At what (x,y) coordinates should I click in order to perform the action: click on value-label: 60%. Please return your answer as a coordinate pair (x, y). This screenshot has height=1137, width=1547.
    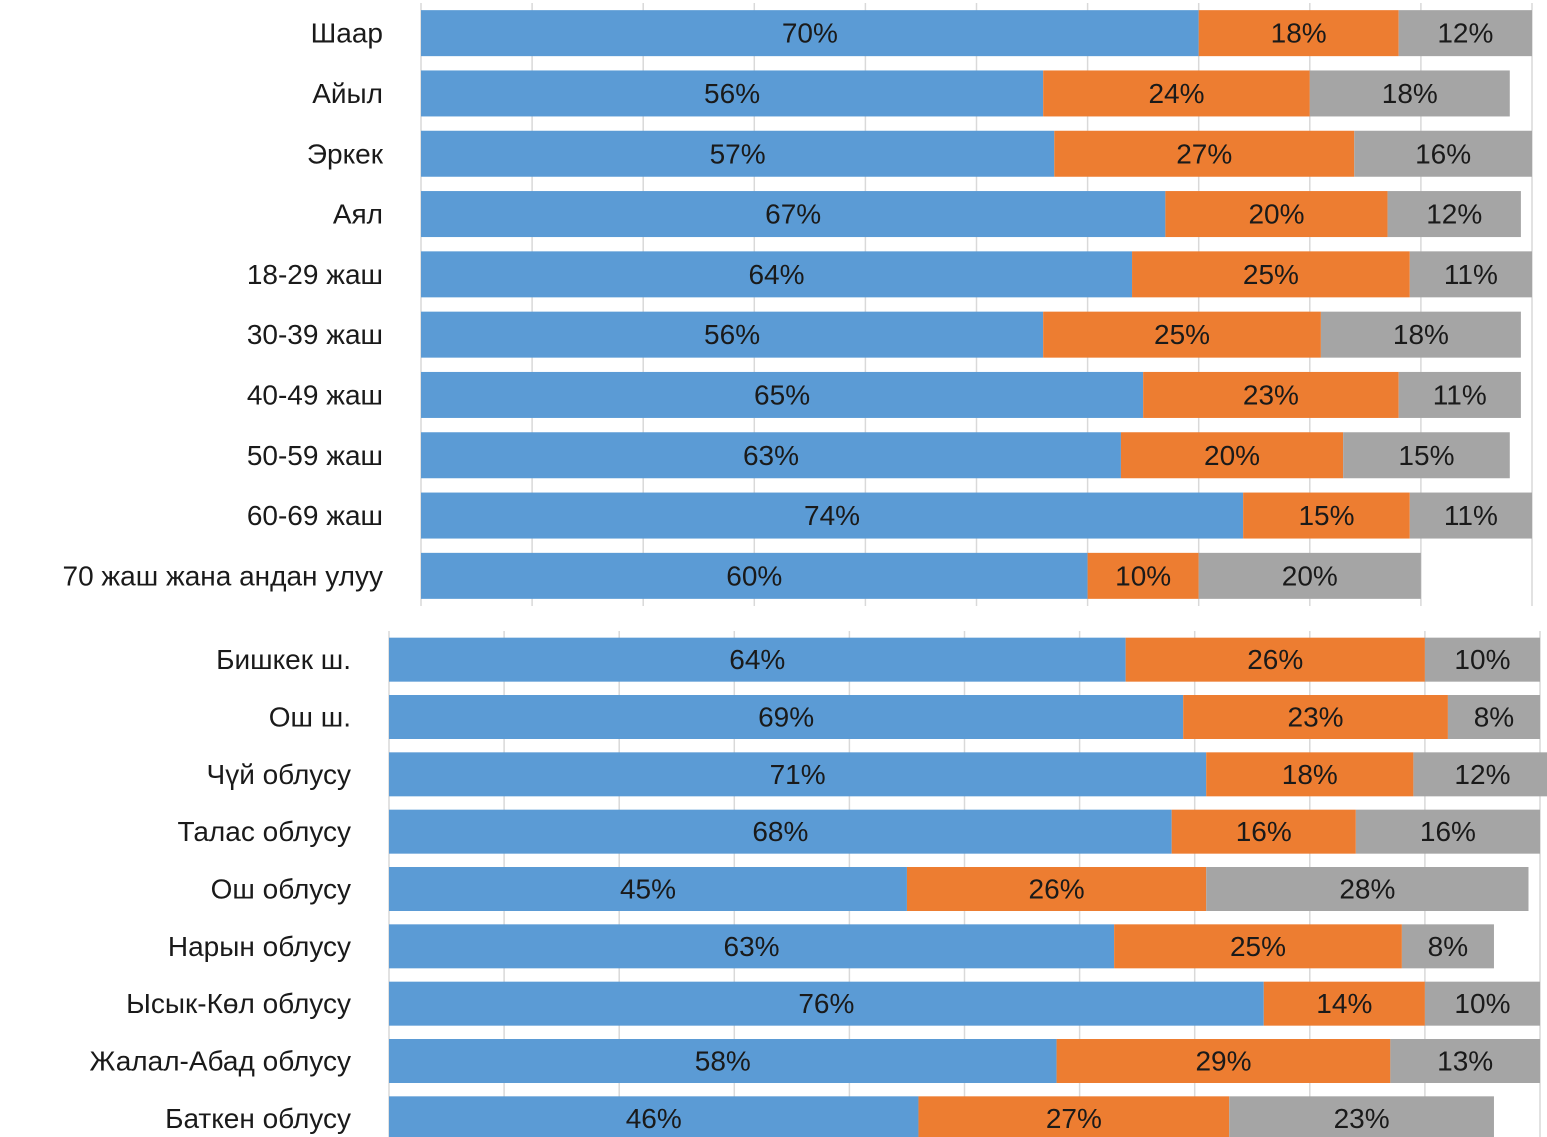
    Looking at the image, I should click on (754, 575).